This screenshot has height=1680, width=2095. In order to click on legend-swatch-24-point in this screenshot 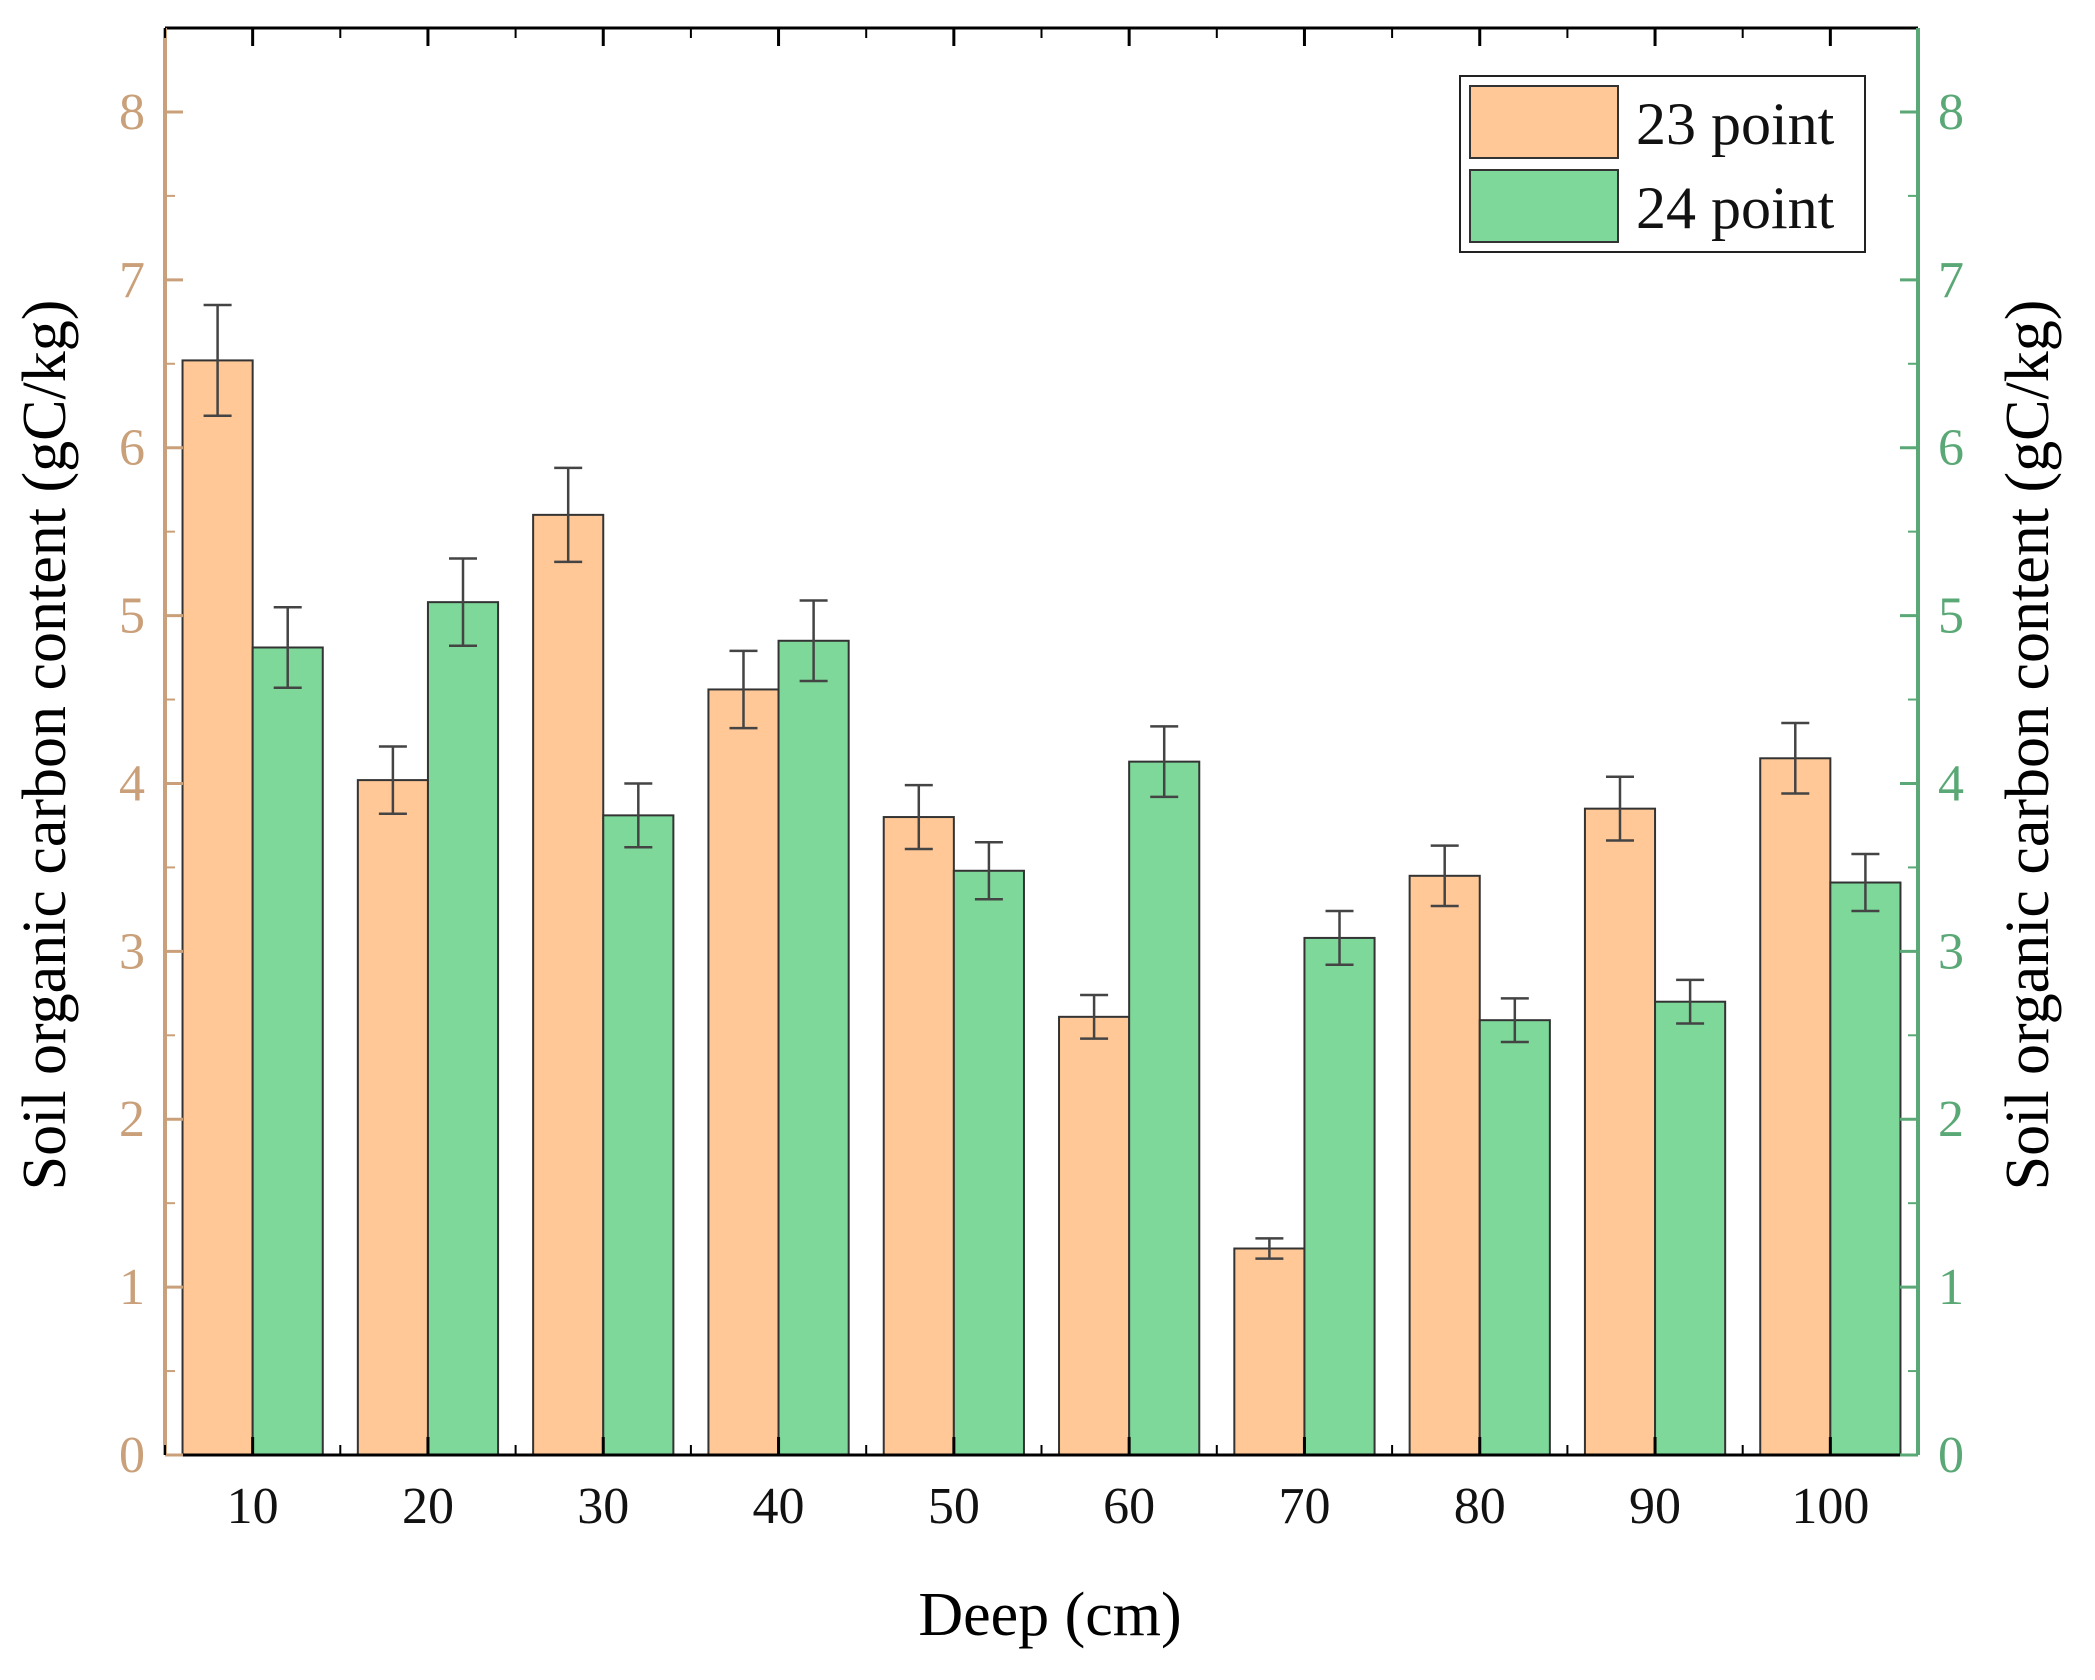, I will do `click(1544, 206)`.